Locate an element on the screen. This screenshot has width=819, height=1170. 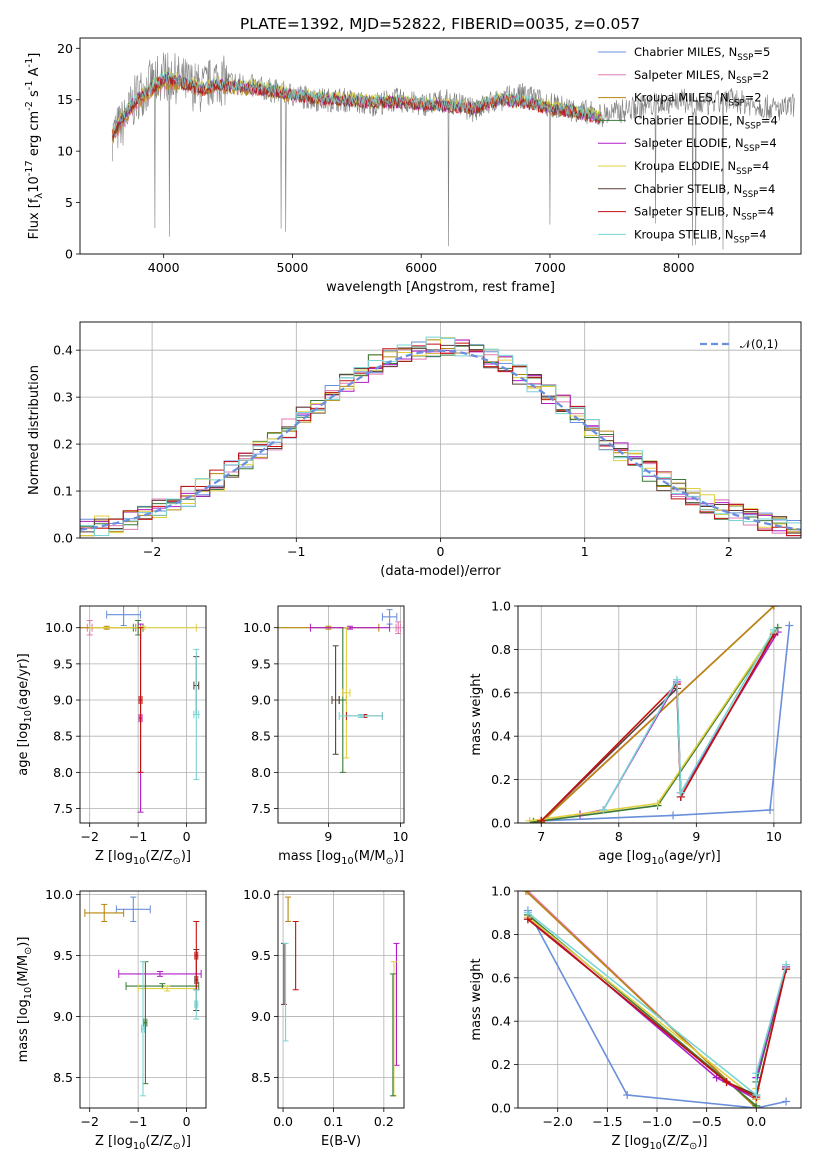
x-tick-label: 7 is located at coordinates (541, 836).